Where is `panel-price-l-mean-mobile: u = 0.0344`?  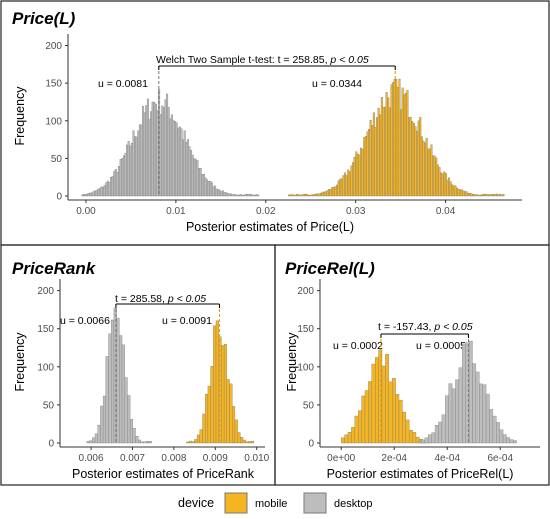 panel-price-l-mean-mobile: u = 0.0344 is located at coordinates (337, 84).